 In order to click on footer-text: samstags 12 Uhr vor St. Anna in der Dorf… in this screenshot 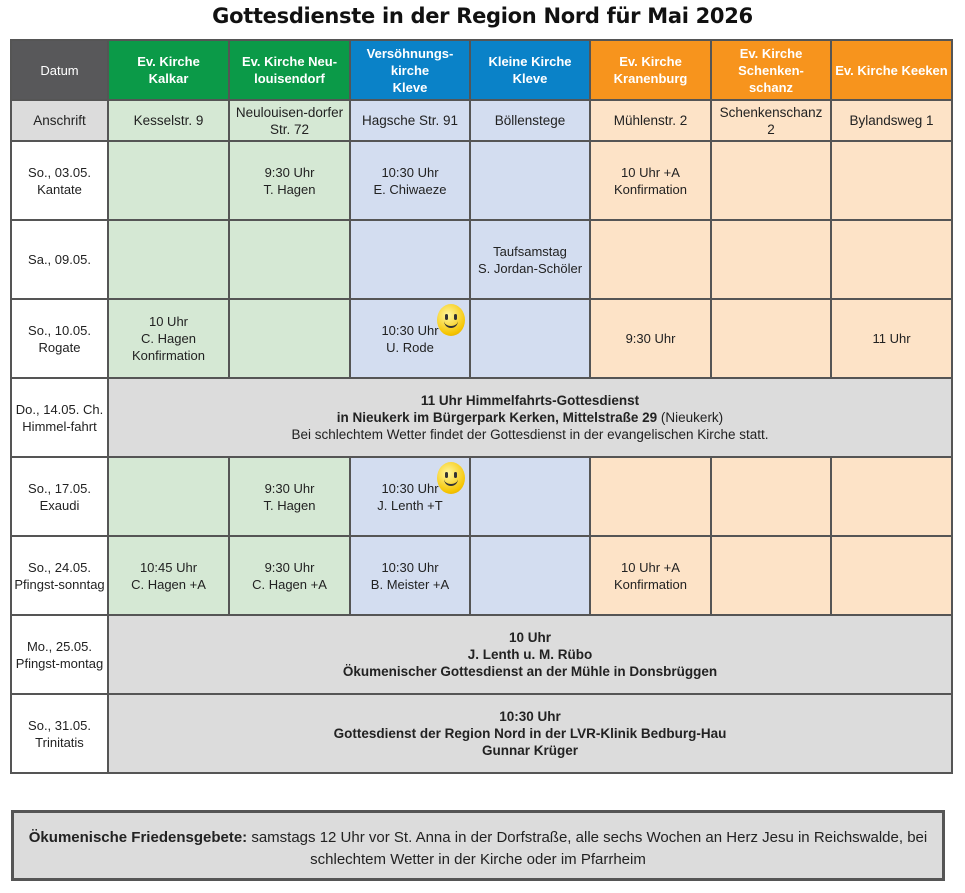, I will do `click(587, 848)`.